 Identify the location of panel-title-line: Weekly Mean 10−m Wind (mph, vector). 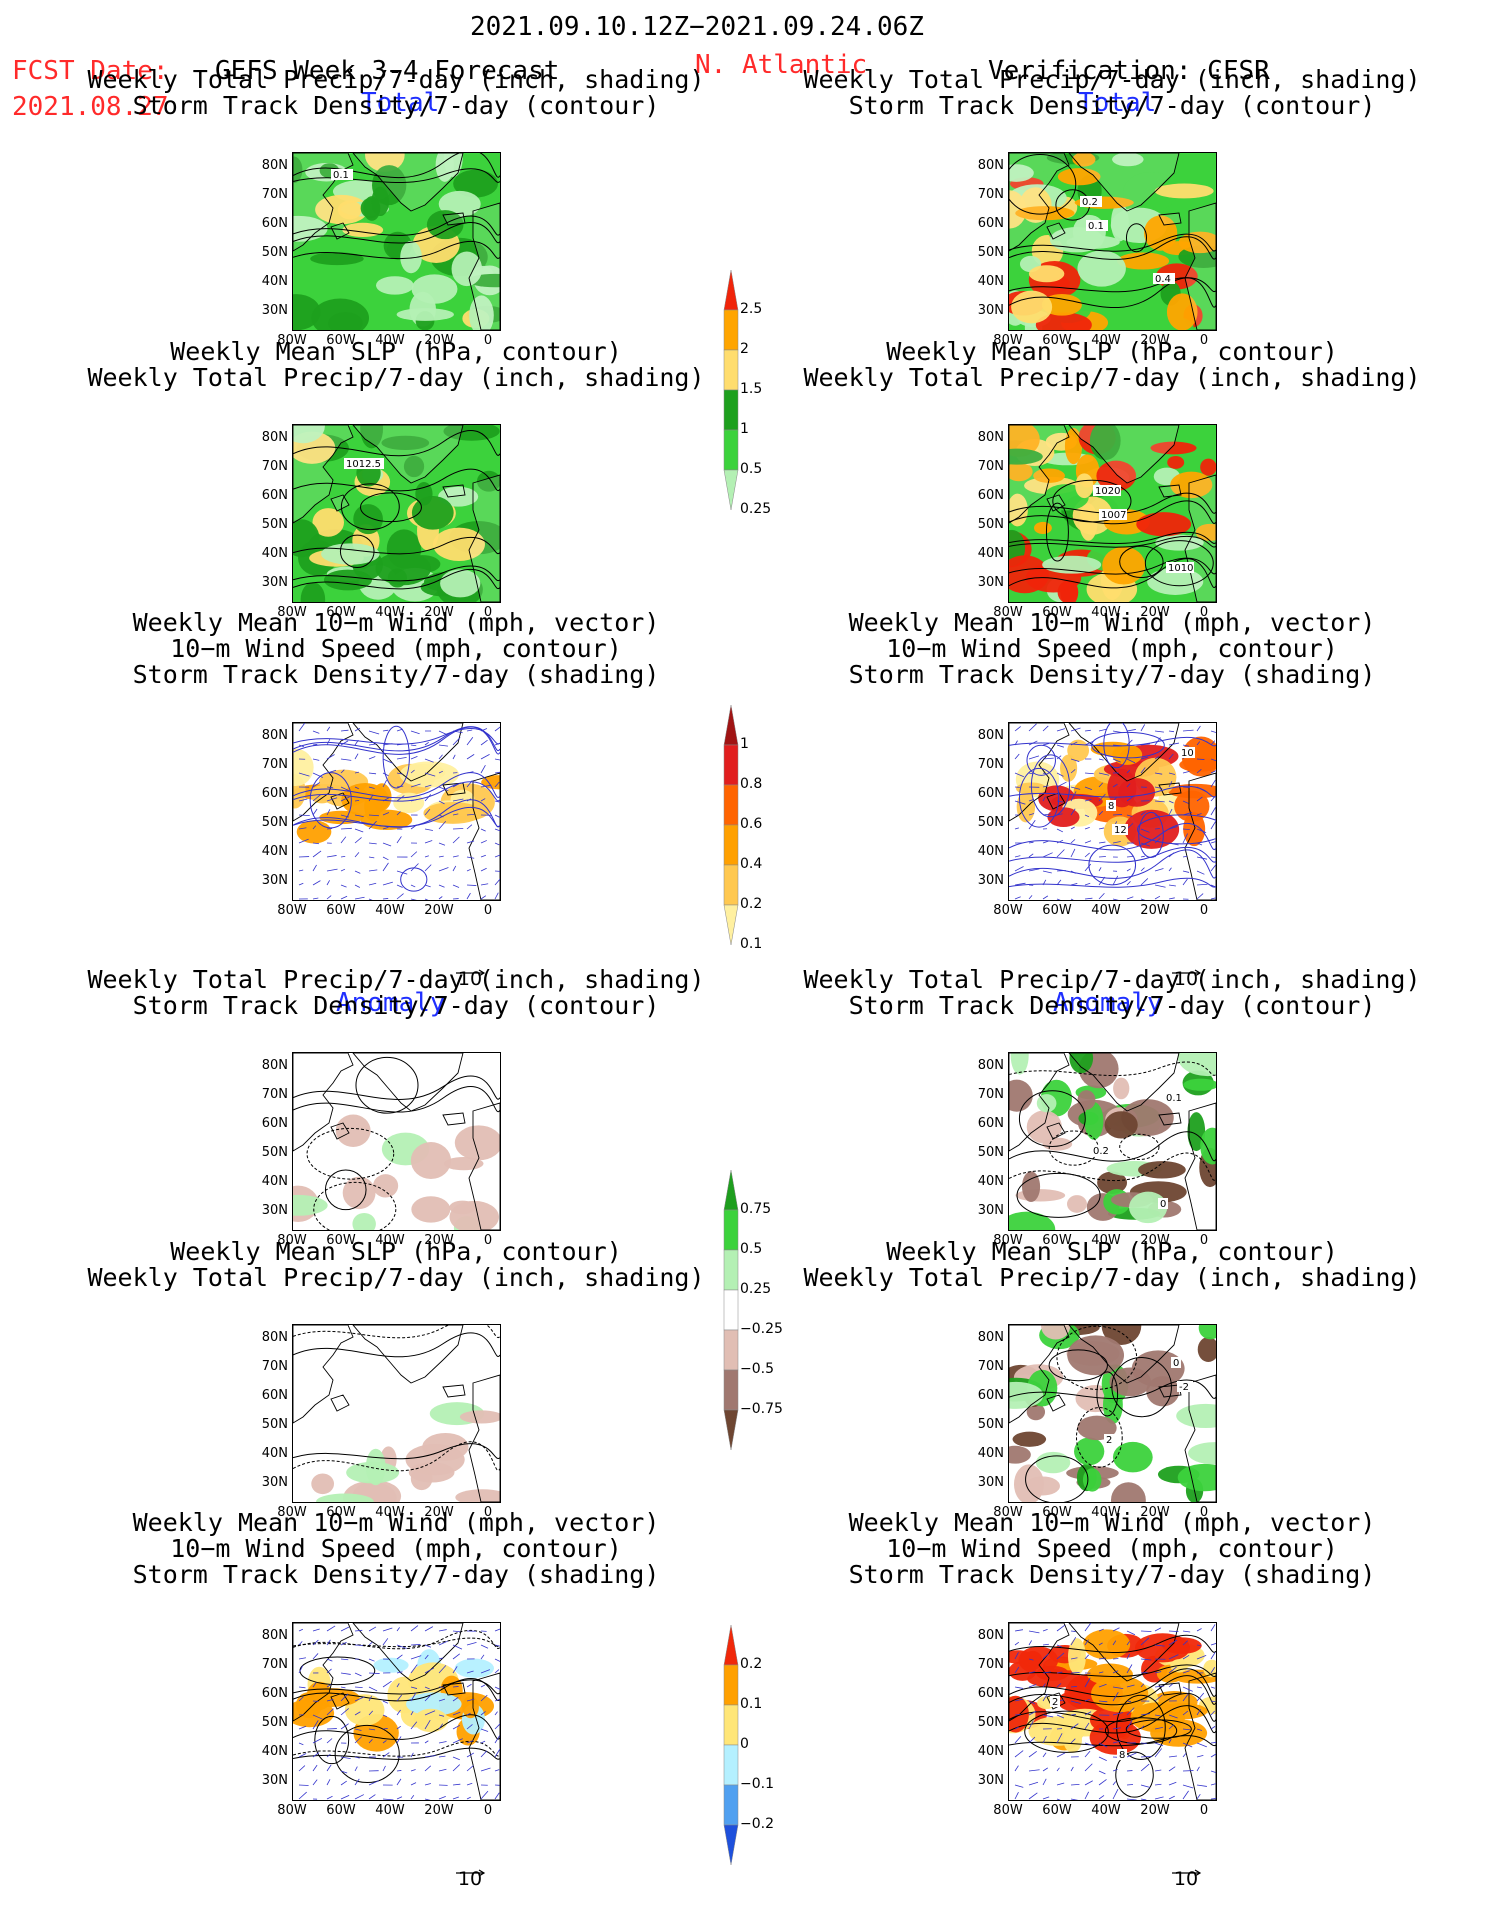
(1112, 622).